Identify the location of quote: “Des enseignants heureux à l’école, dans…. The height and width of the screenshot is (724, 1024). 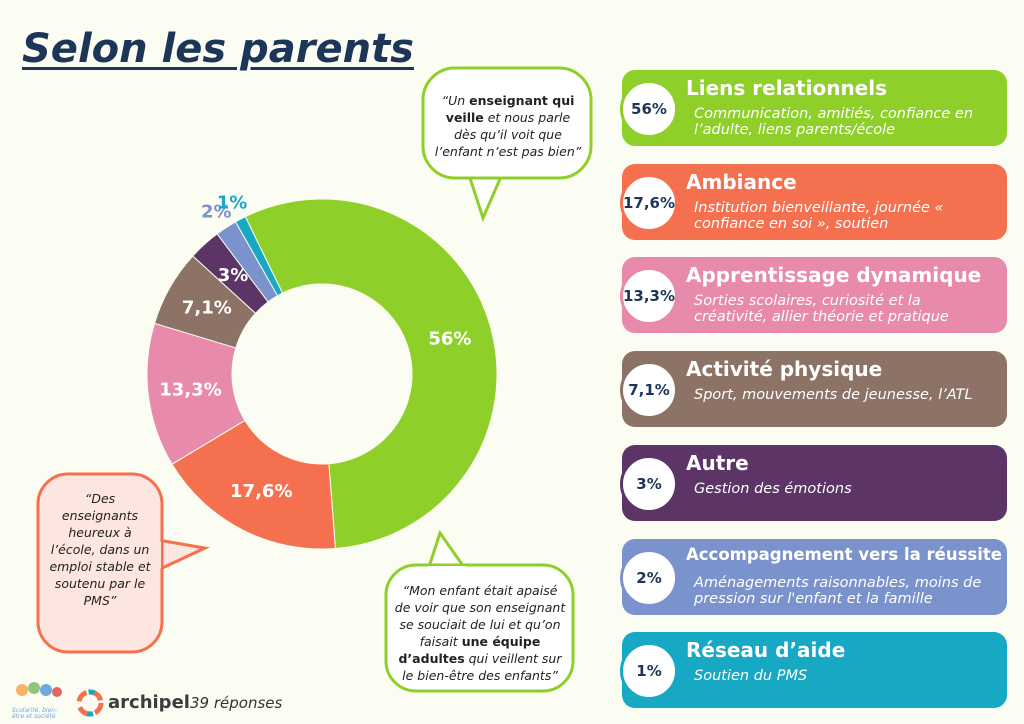
(100, 549).